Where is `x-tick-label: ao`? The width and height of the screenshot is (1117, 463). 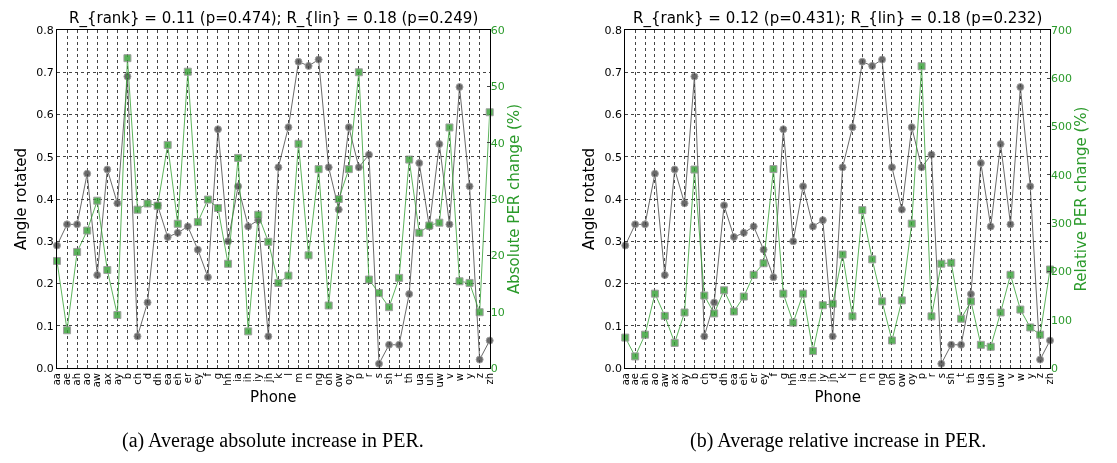 x-tick-label: ao is located at coordinates (87, 379).